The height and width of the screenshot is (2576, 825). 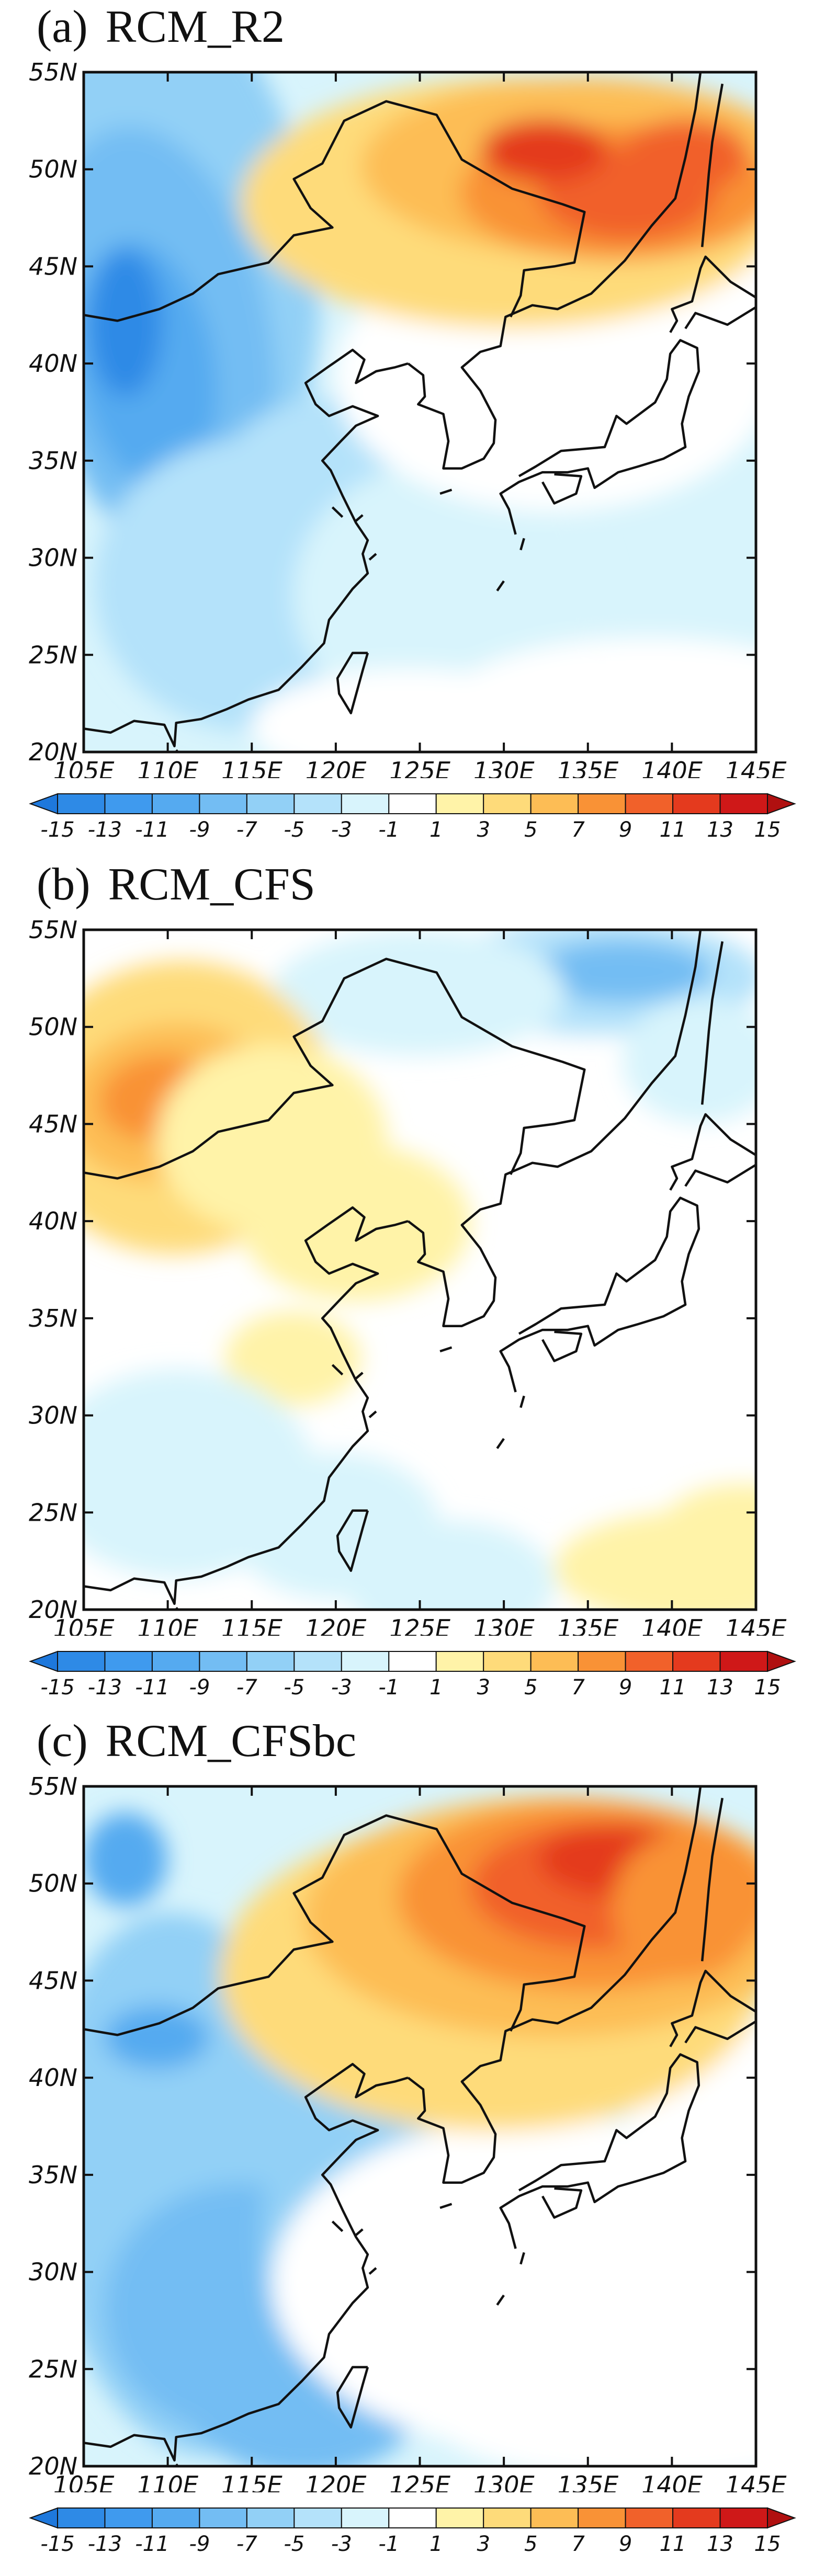 What do you see at coordinates (246, 830) in the screenshot?
I see `colorbar-label: -7` at bounding box center [246, 830].